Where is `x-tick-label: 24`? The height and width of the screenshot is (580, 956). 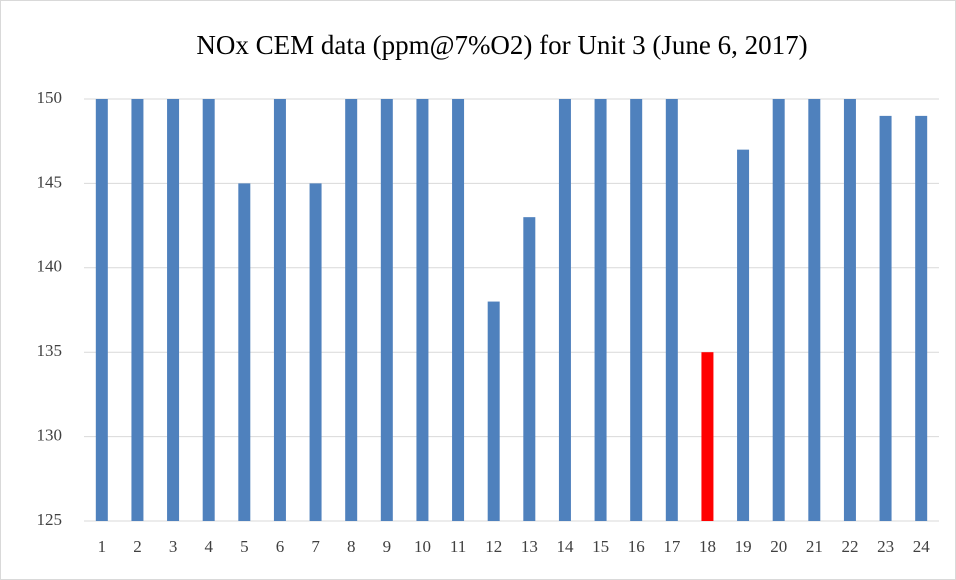
x-tick-label: 24 is located at coordinates (922, 546).